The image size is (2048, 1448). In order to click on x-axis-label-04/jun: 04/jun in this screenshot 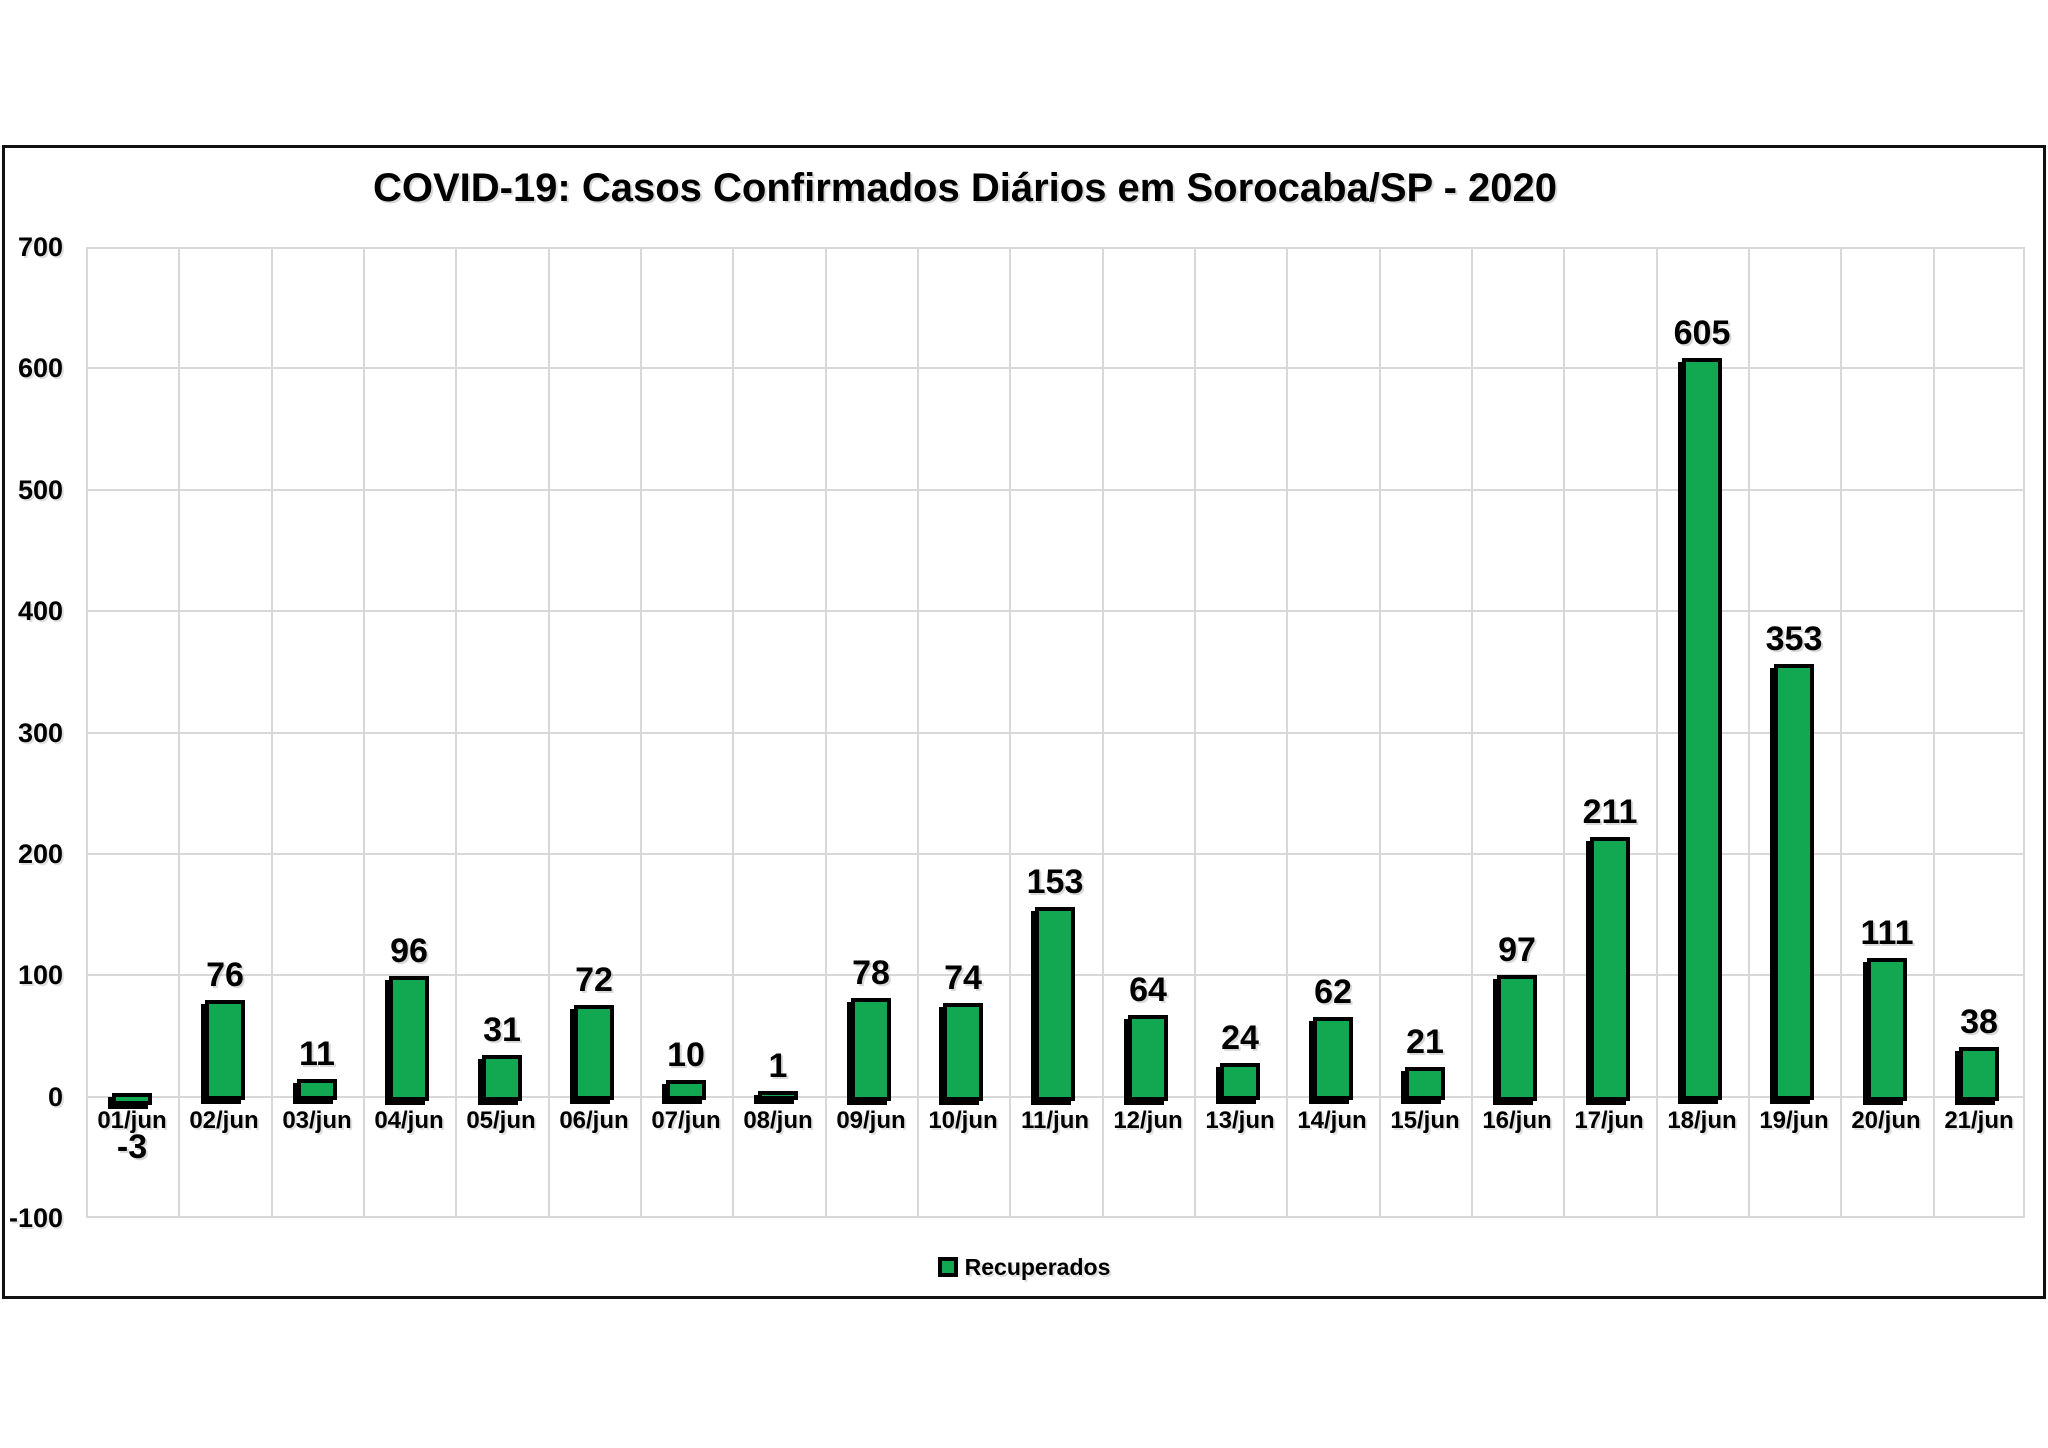, I will do `click(409, 1120)`.